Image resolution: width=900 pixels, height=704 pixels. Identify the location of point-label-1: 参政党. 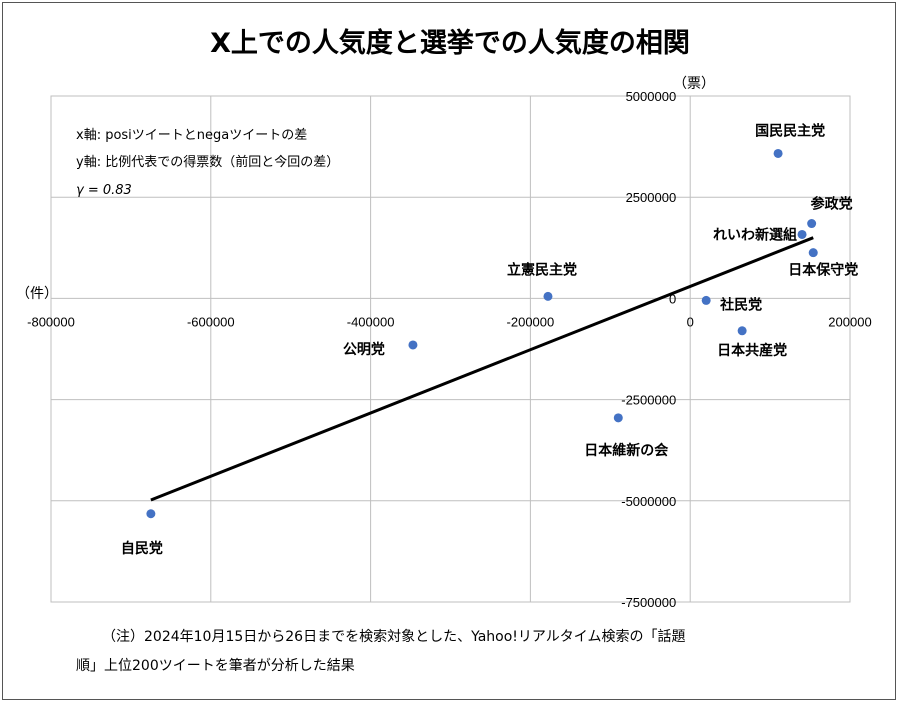
(832, 204).